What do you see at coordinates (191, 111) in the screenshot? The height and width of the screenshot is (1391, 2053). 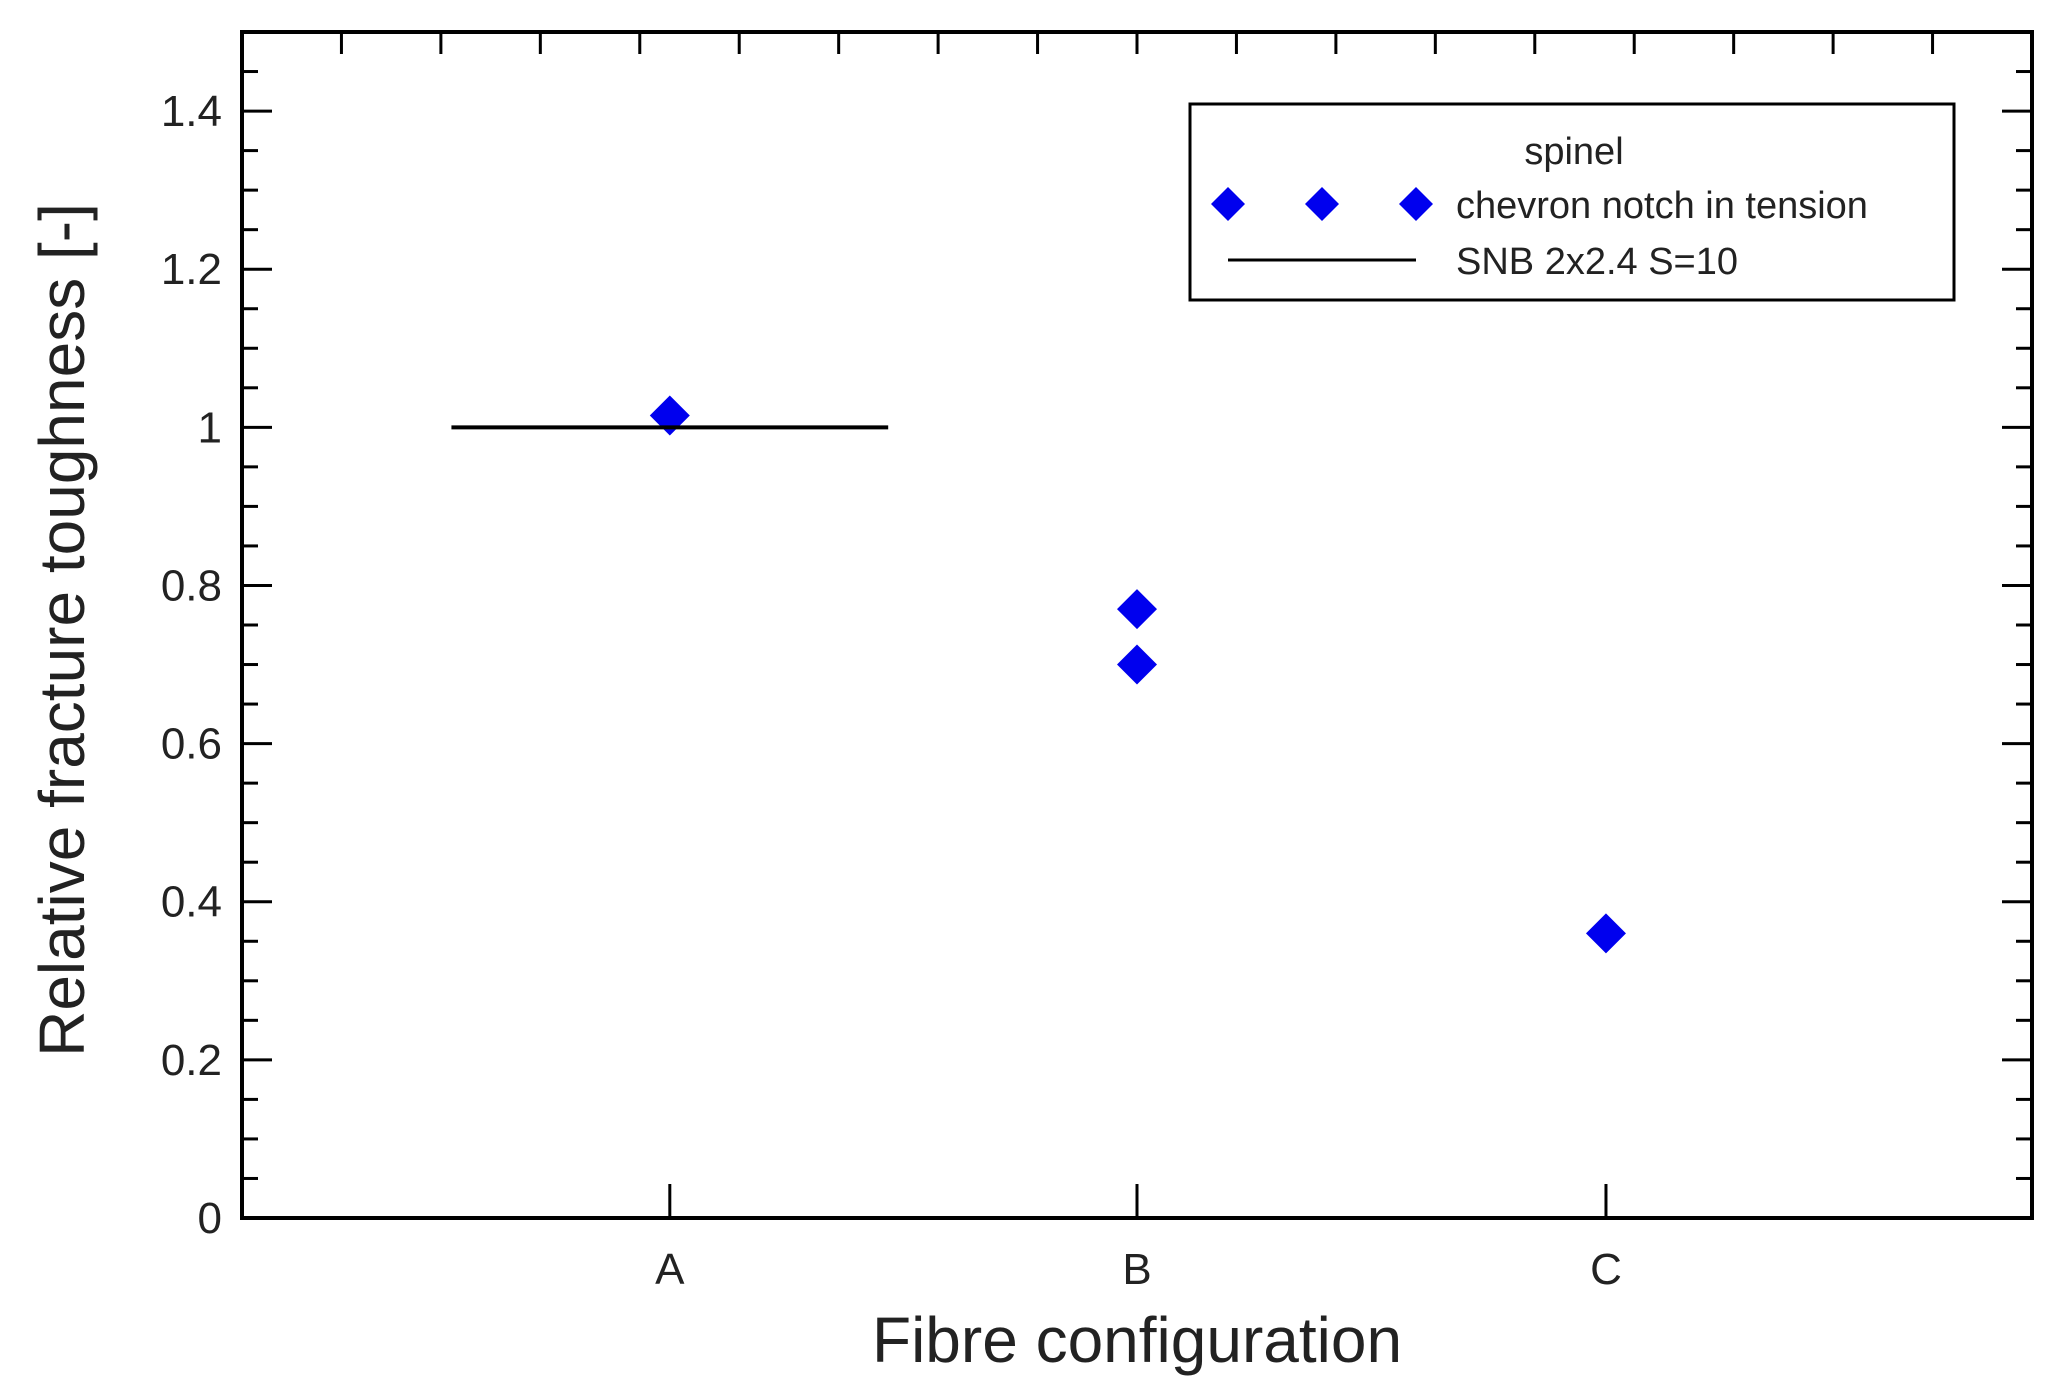 I see `y-tick-label: 1.4` at bounding box center [191, 111].